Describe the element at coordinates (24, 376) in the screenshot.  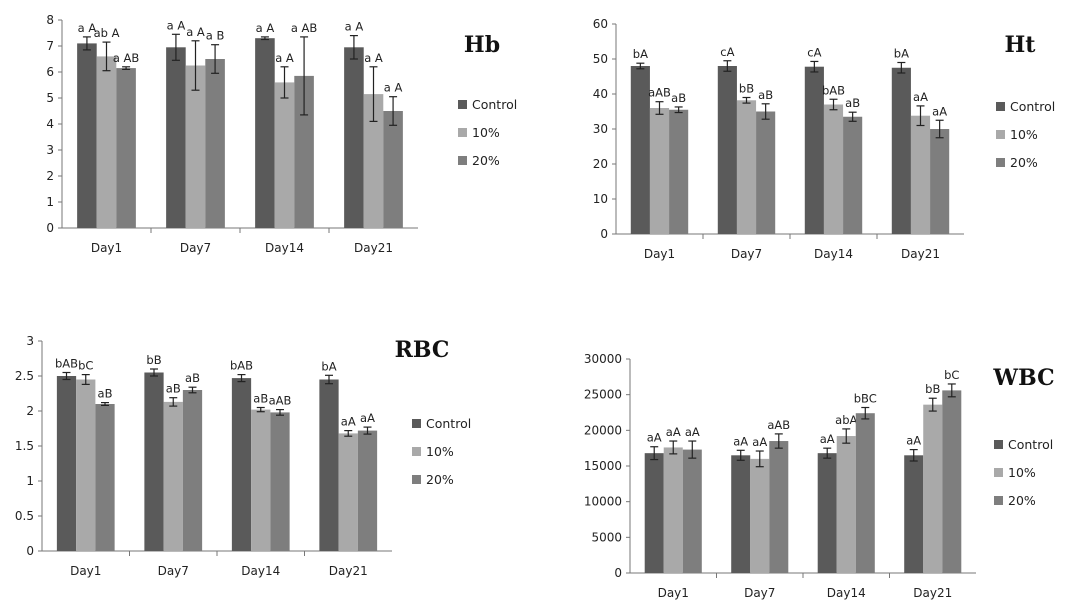
I see `y-tick-label: 2.5` at that location.